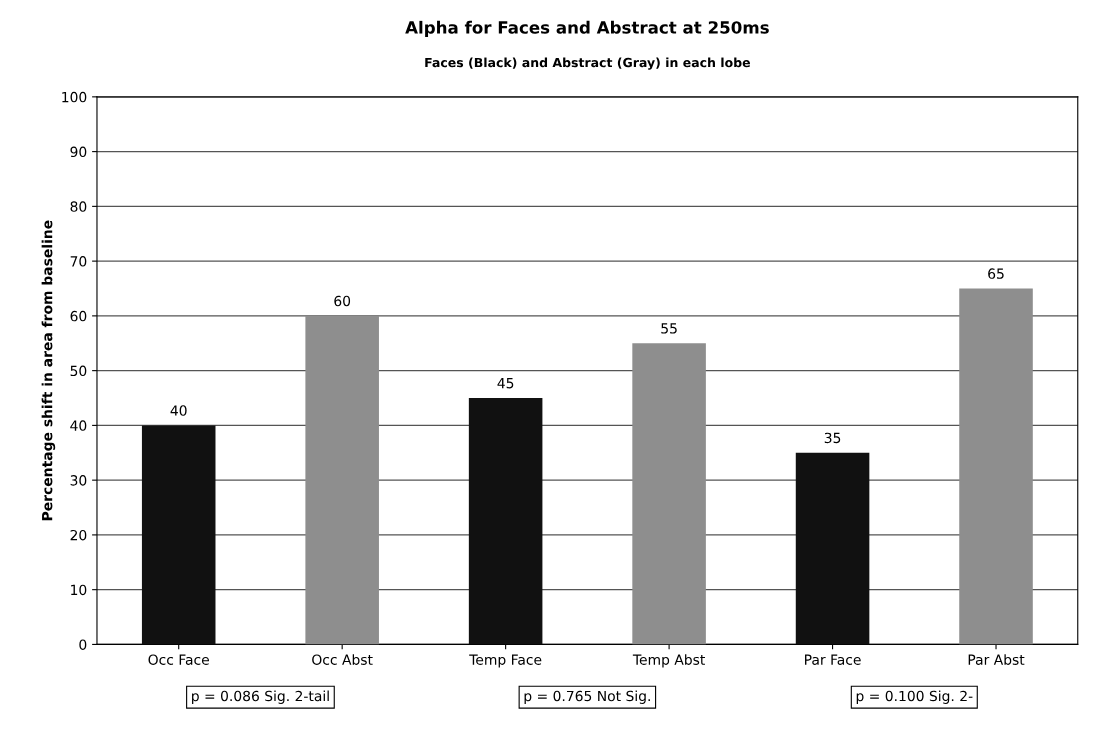 The height and width of the screenshot is (745, 1102). What do you see at coordinates (78, 261) in the screenshot?
I see `y-tick-label: 70` at bounding box center [78, 261].